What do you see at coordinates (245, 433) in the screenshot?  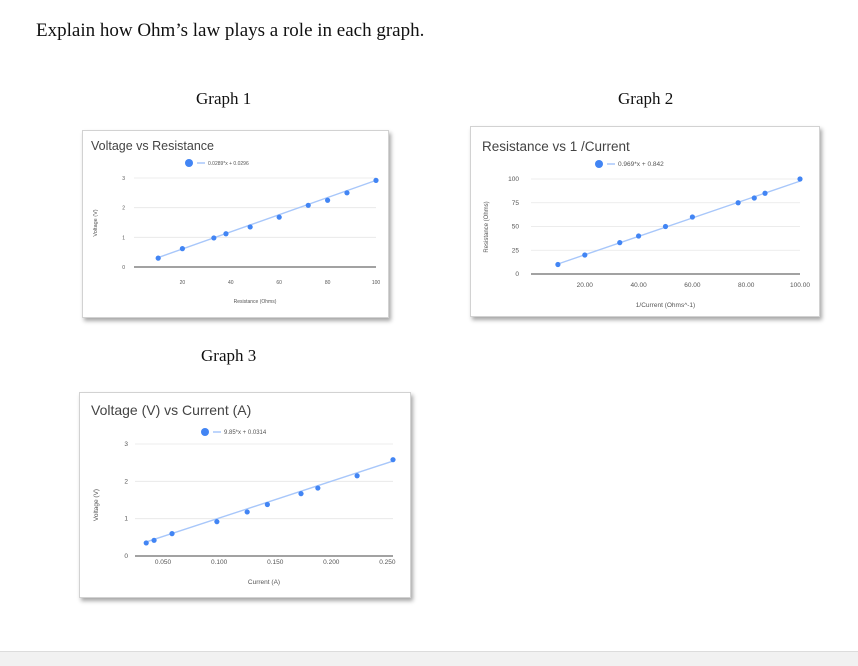 I see `legend-label: 9.85*x + 0.0314` at bounding box center [245, 433].